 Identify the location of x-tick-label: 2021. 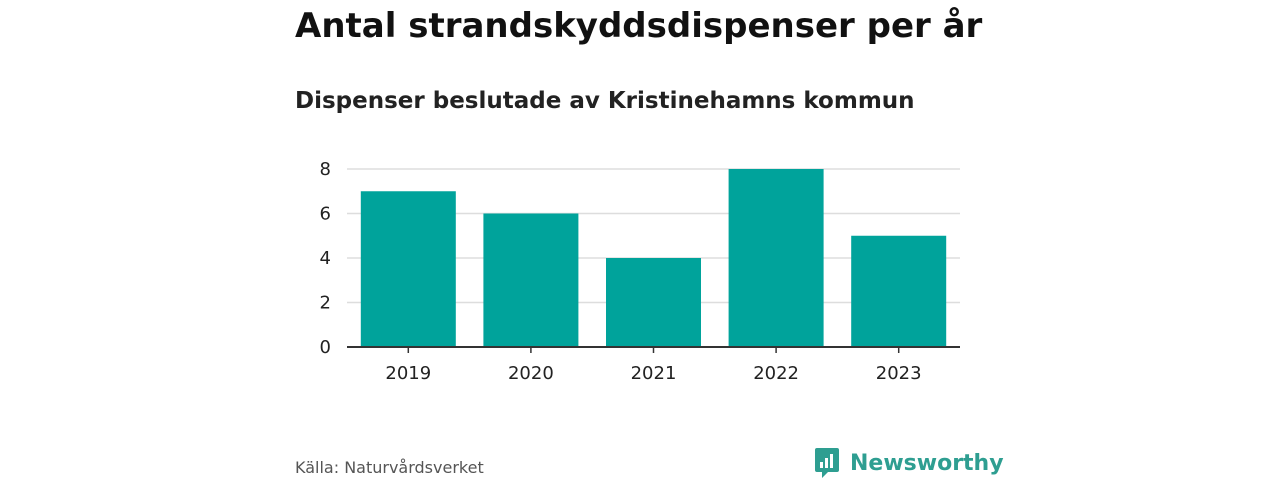
(654, 373).